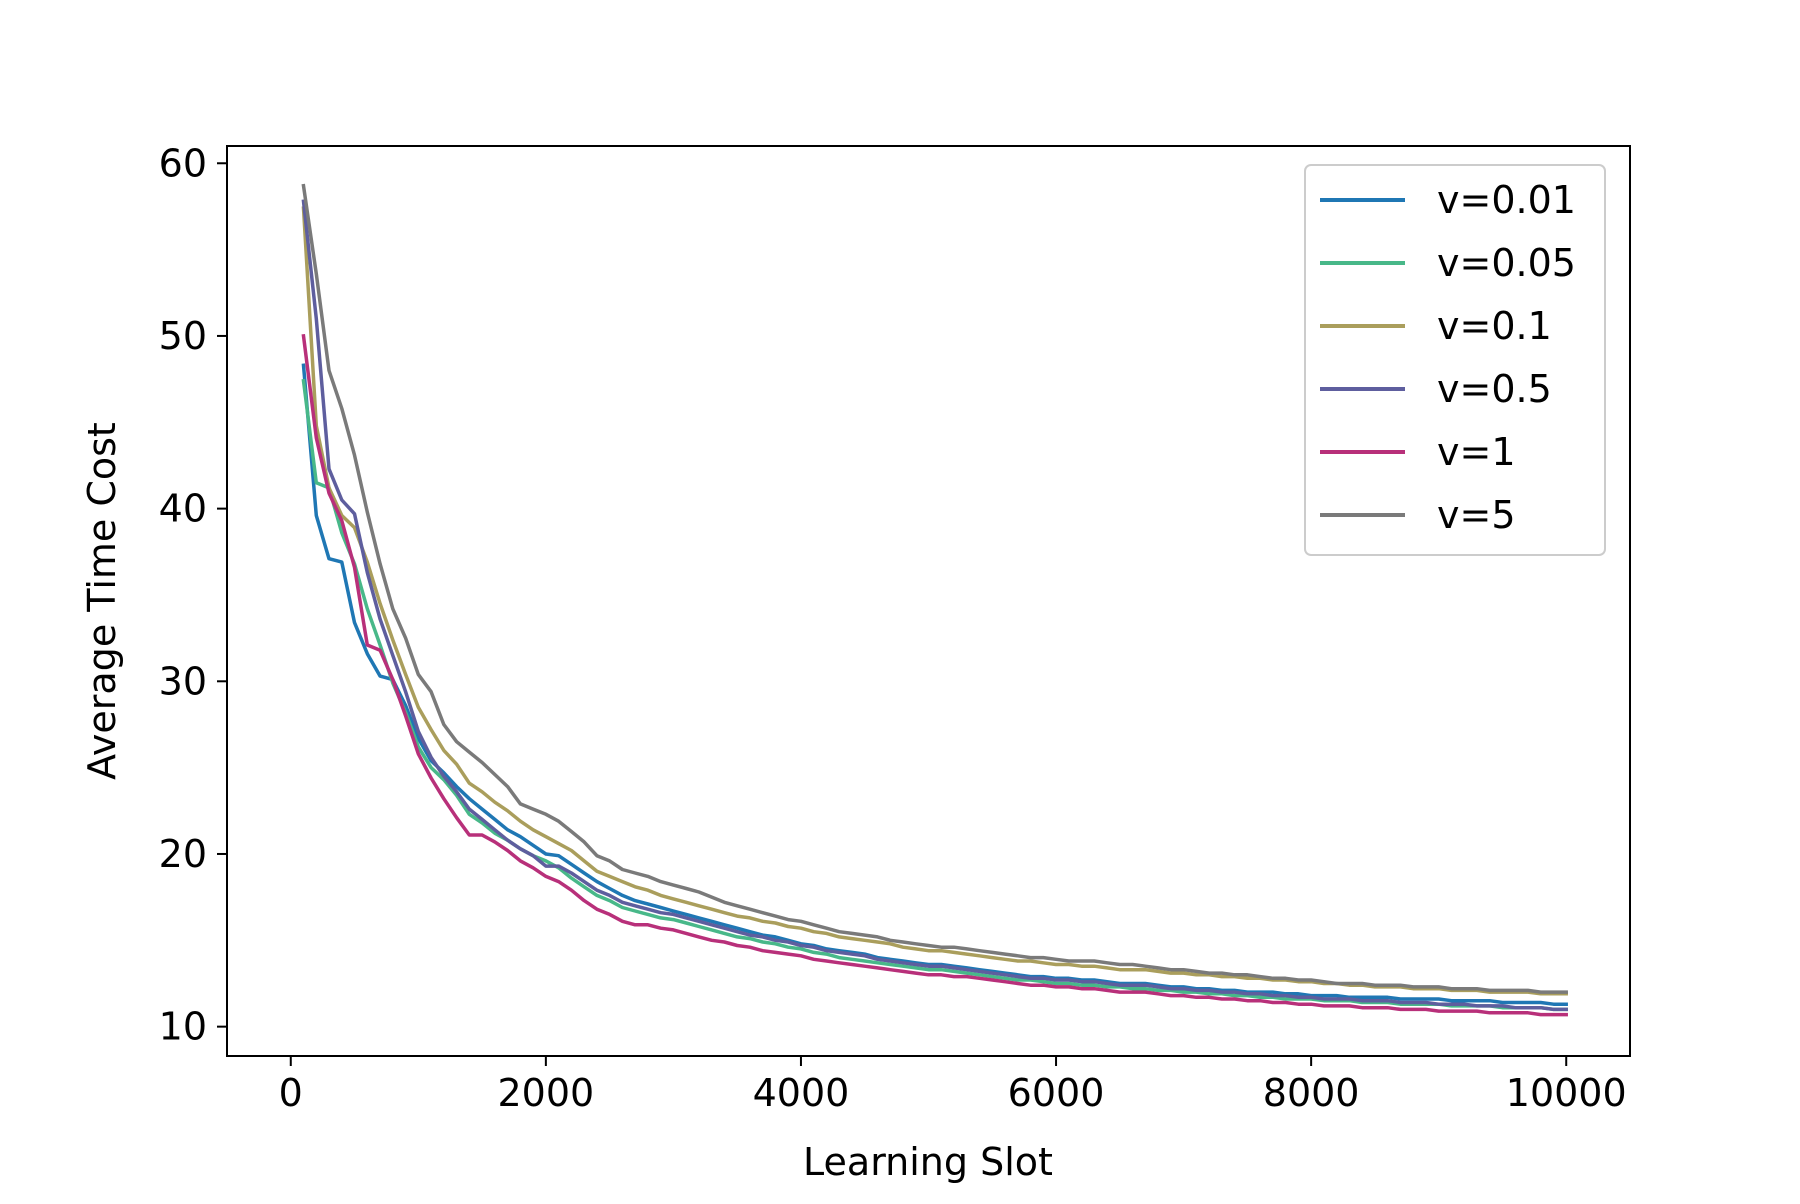 Image resolution: width=1800 pixels, height=1204 pixels. Describe the element at coordinates (102, 601) in the screenshot. I see `y-axis-label: Average Time Cost` at that location.